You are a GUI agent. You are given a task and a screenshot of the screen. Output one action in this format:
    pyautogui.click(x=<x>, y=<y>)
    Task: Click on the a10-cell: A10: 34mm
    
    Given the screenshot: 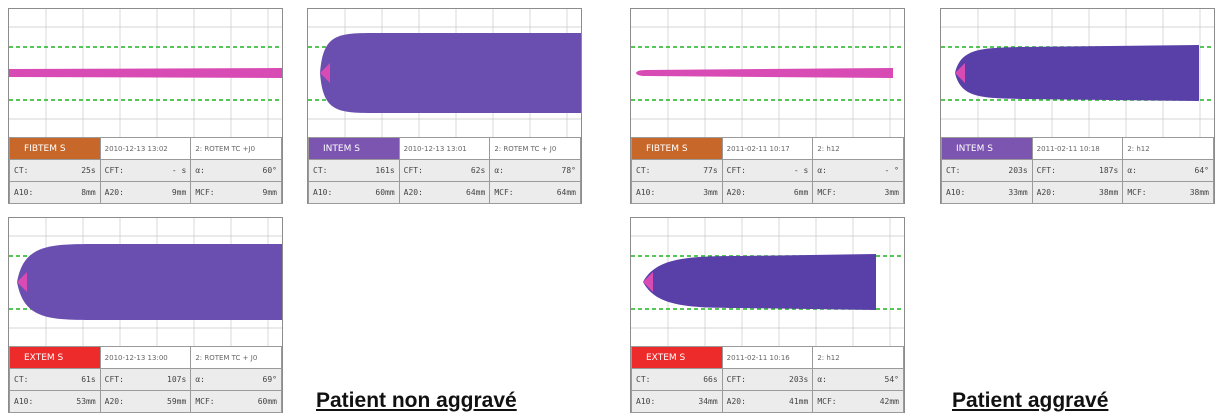 What is the action you would take?
    pyautogui.click(x=677, y=401)
    